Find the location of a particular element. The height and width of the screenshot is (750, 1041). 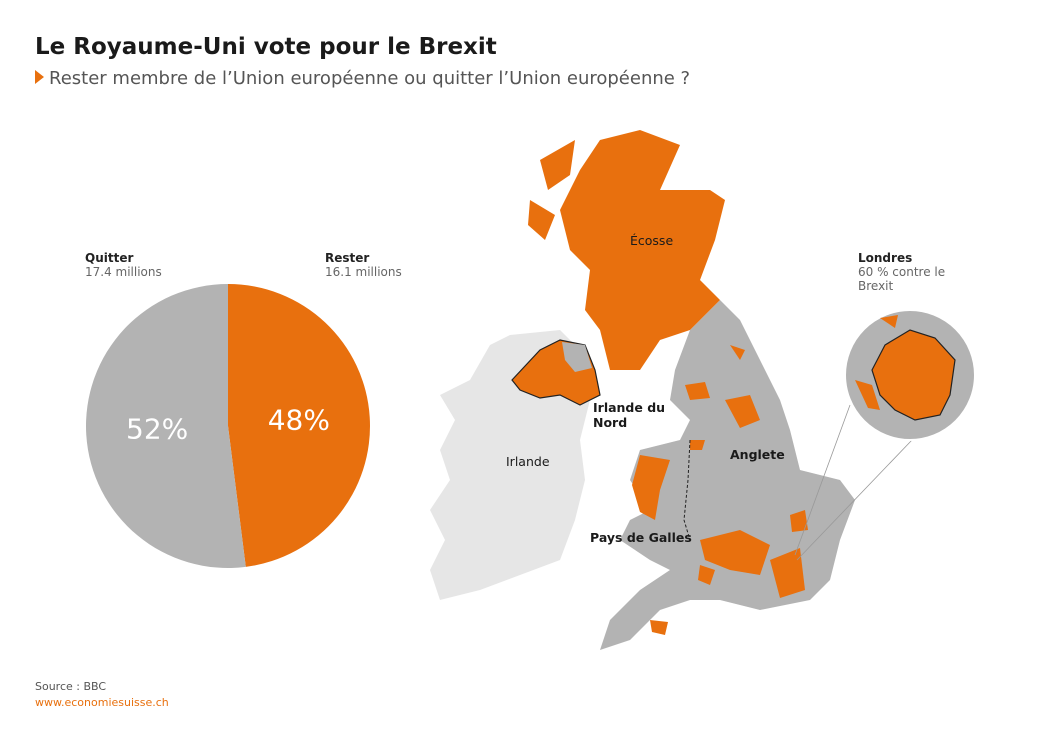

category-label: Rester is located at coordinates (347, 258).